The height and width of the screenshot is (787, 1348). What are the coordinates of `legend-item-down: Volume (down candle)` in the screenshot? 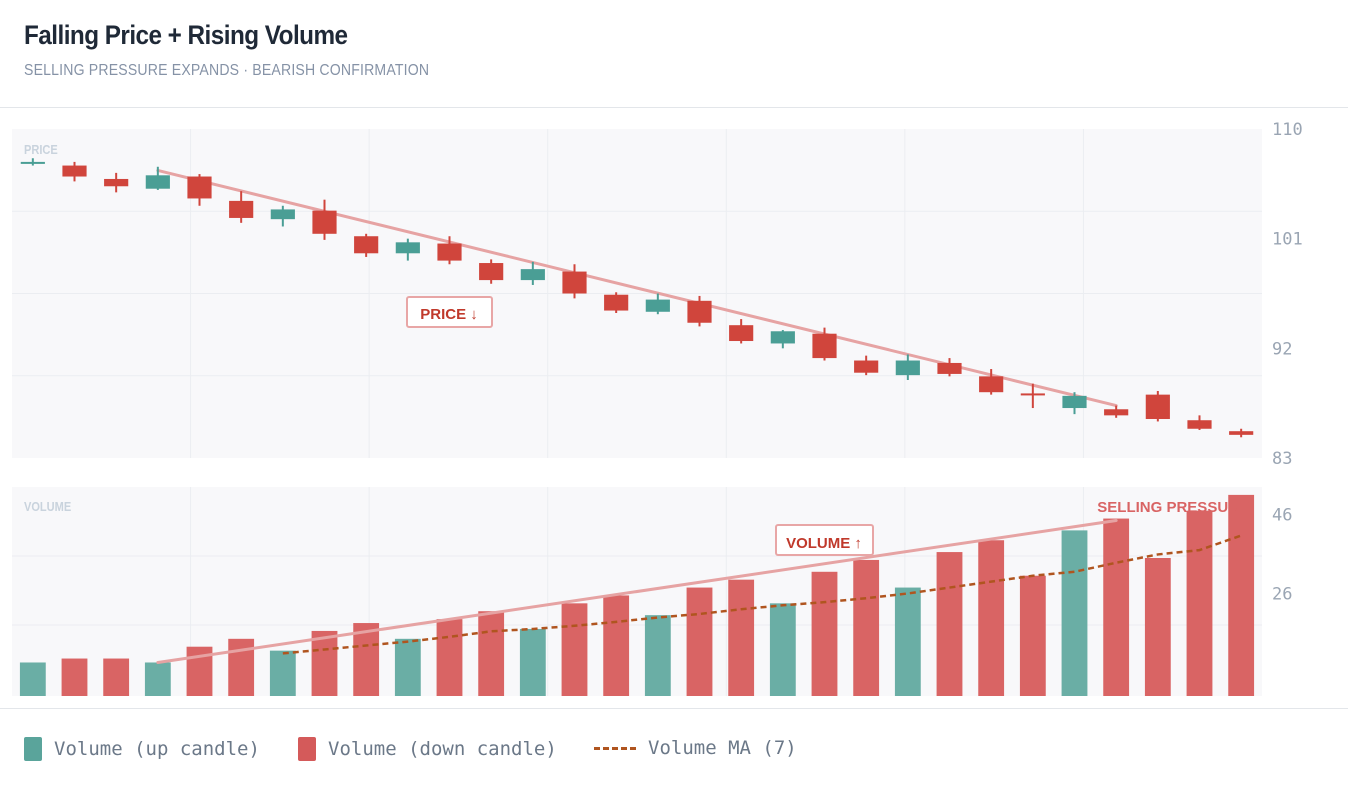 It's located at (427, 749).